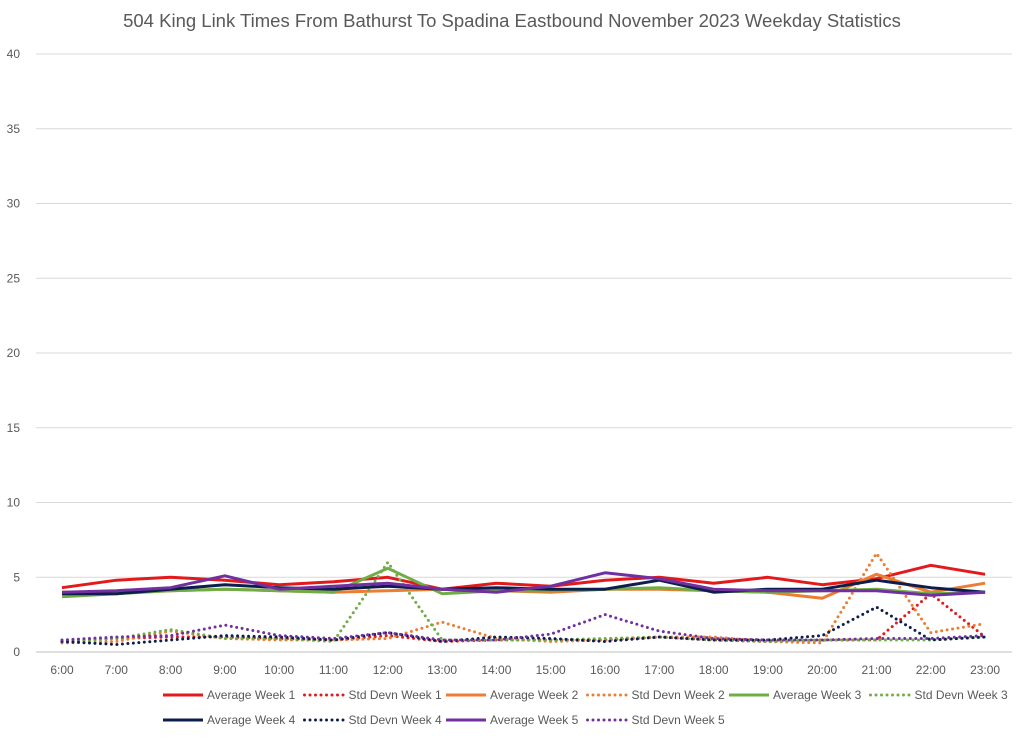 The width and height of the screenshot is (1024, 741). Describe the element at coordinates (14, 428) in the screenshot. I see `y-tick-label: 15` at that location.